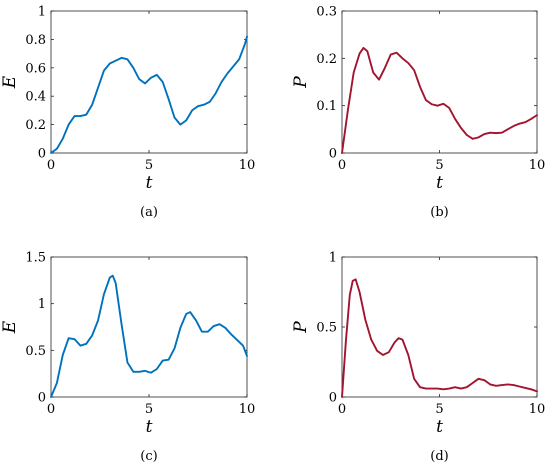  Describe the element at coordinates (439, 212) in the screenshot. I see `panel-caption-b: (b)` at that location.